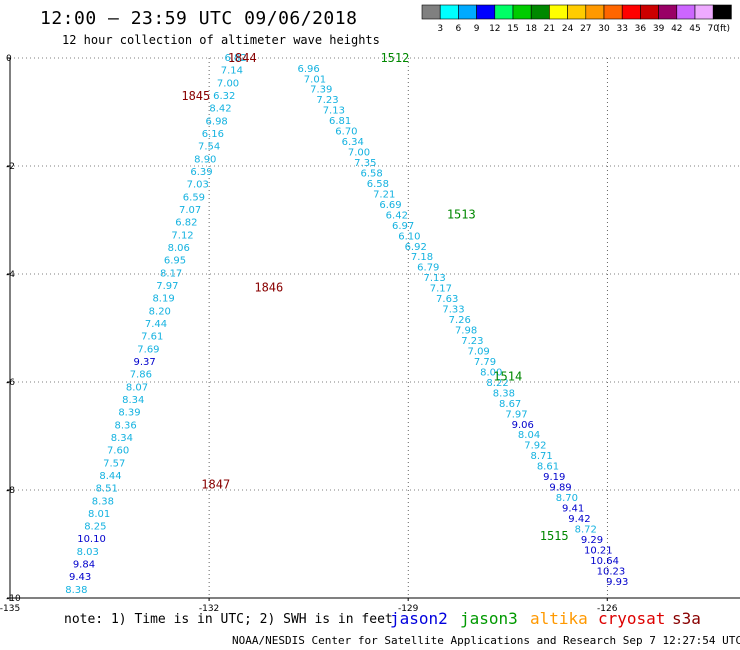  I want to click on swh-value: 8.25, so click(95, 527).